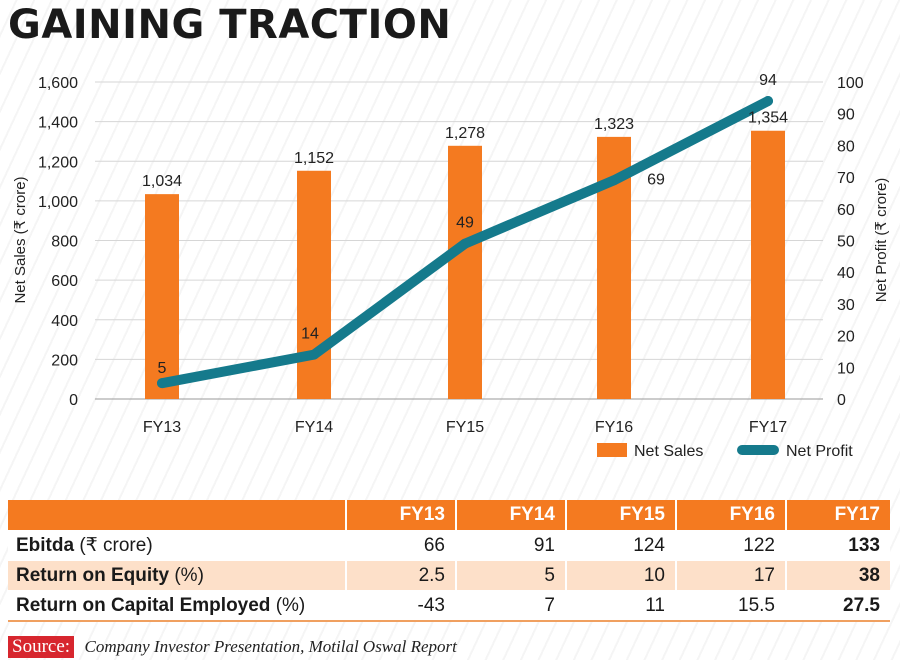  I want to click on y2-axis-title: Net Profit (₹ crore), so click(881, 240).